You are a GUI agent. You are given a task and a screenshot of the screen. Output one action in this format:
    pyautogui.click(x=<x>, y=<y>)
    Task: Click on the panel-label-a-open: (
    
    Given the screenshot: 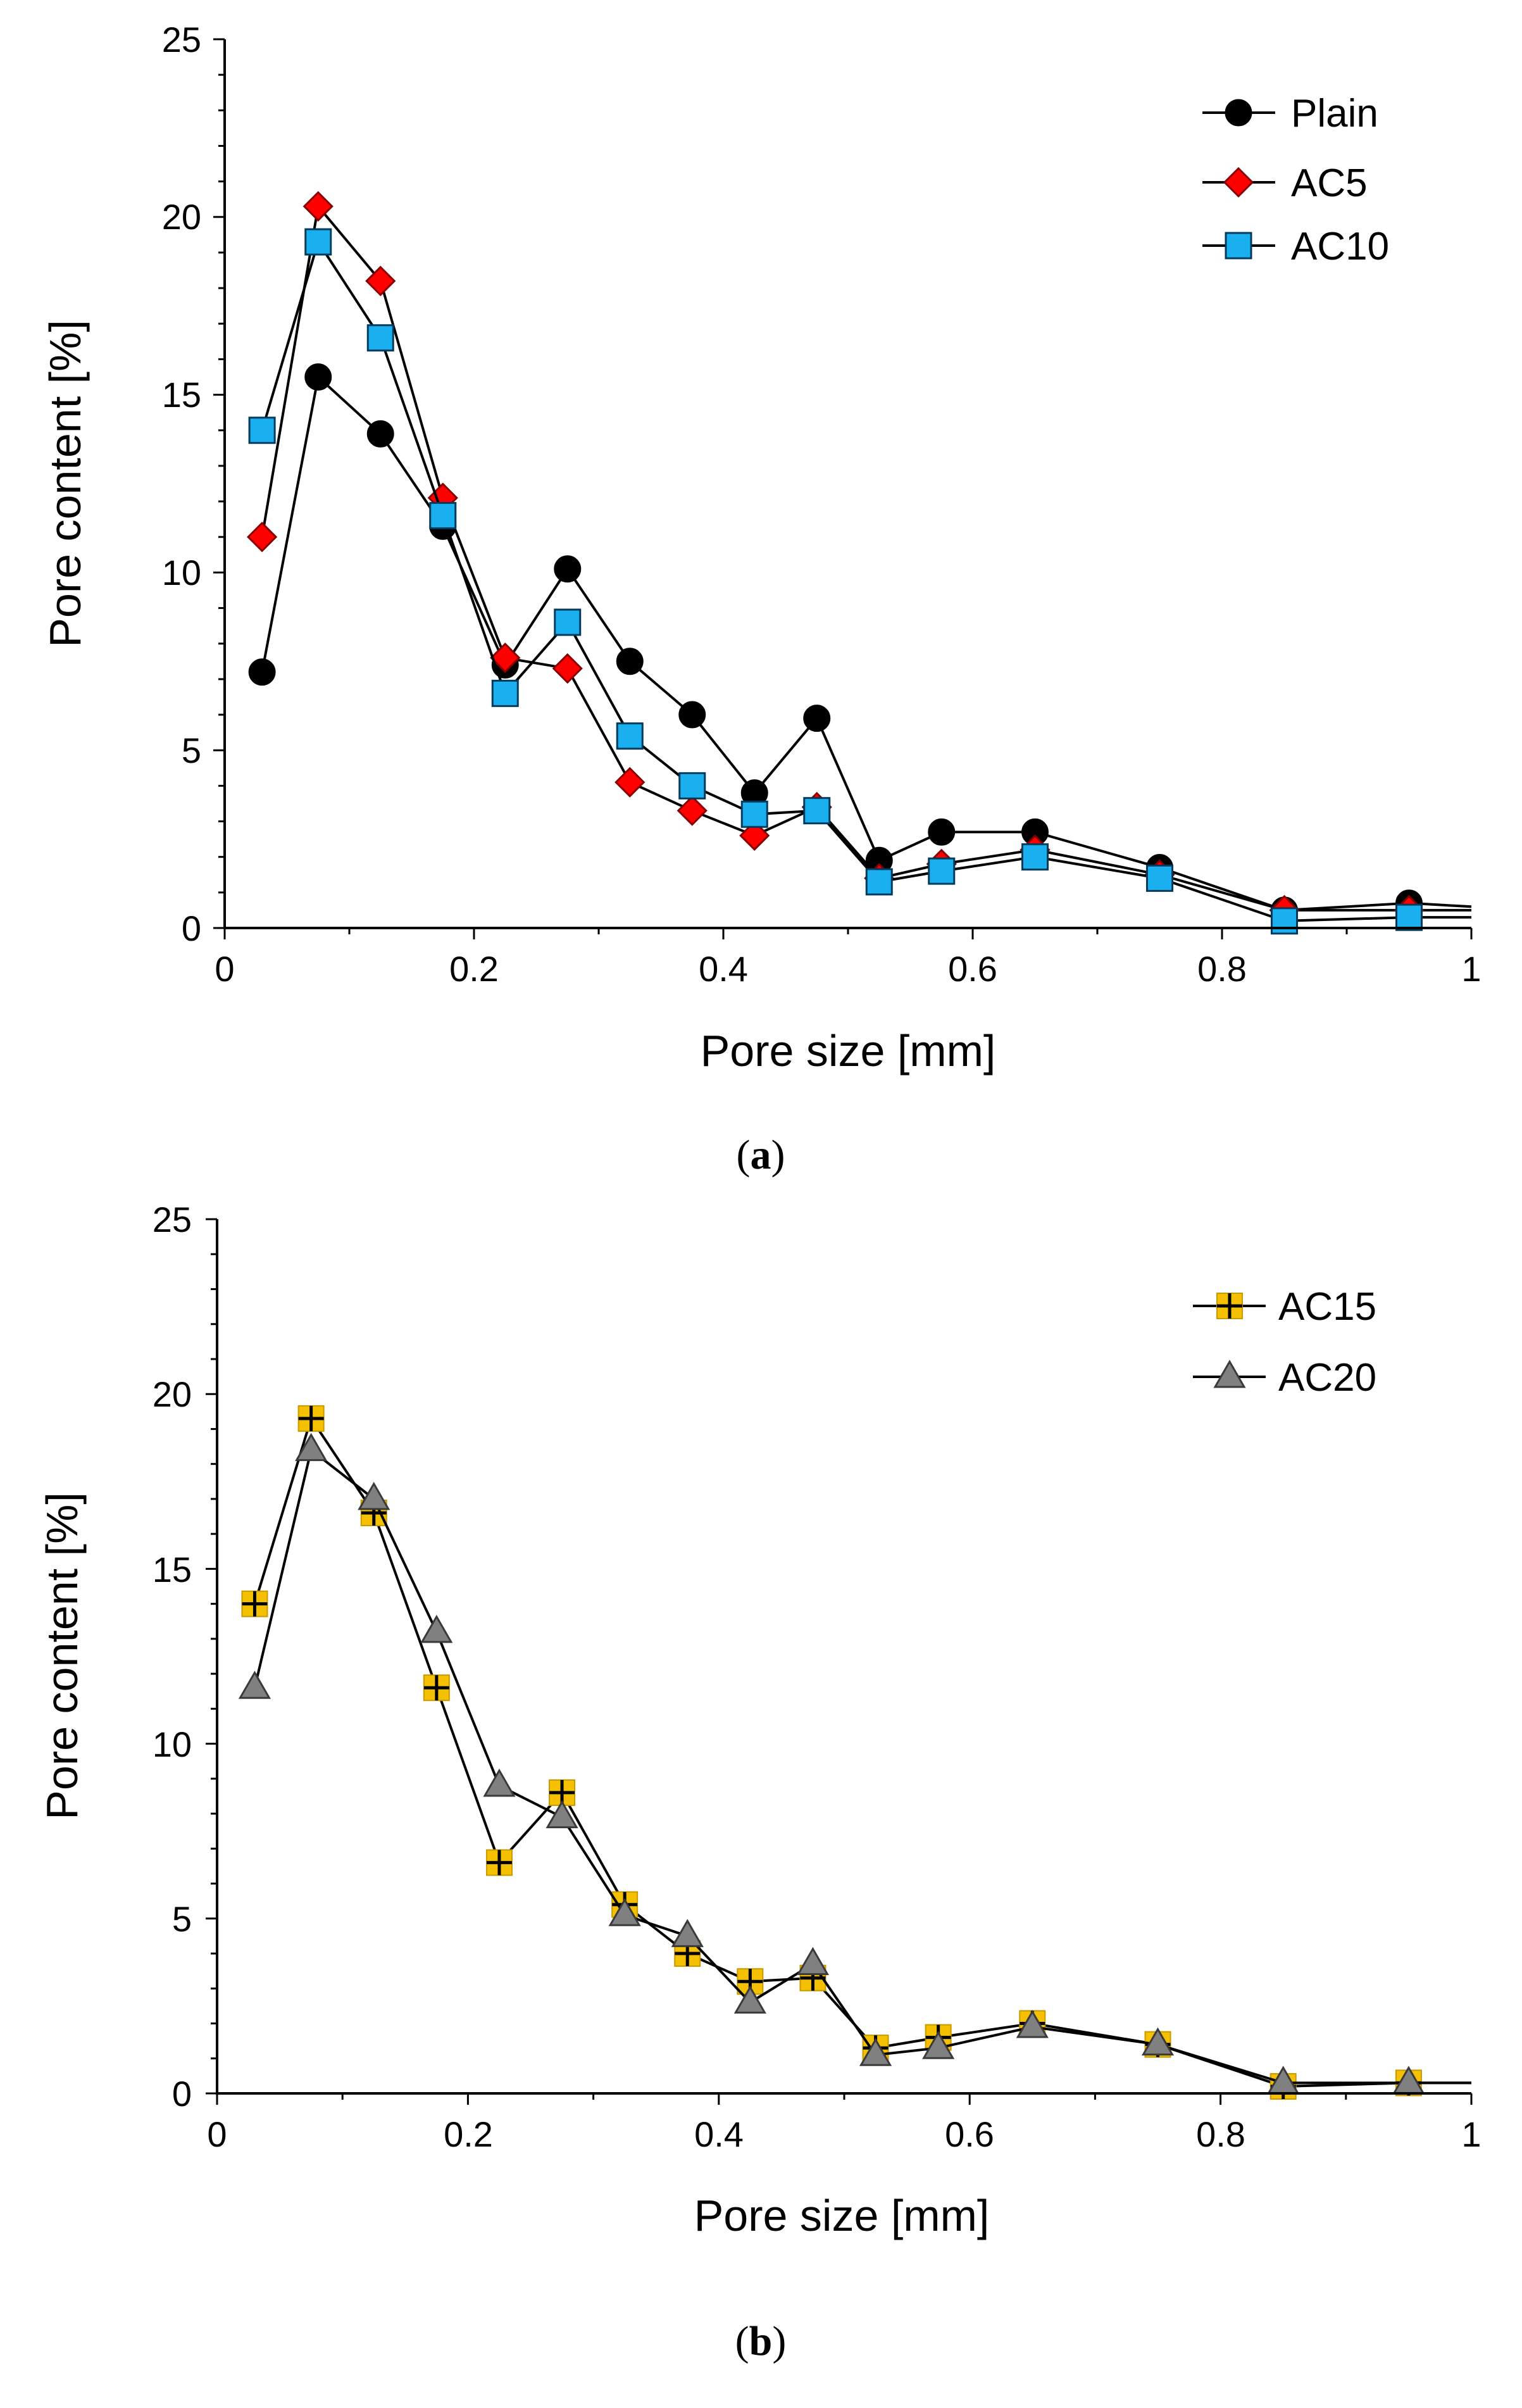 What is the action you would take?
    pyautogui.click(x=744, y=1155)
    